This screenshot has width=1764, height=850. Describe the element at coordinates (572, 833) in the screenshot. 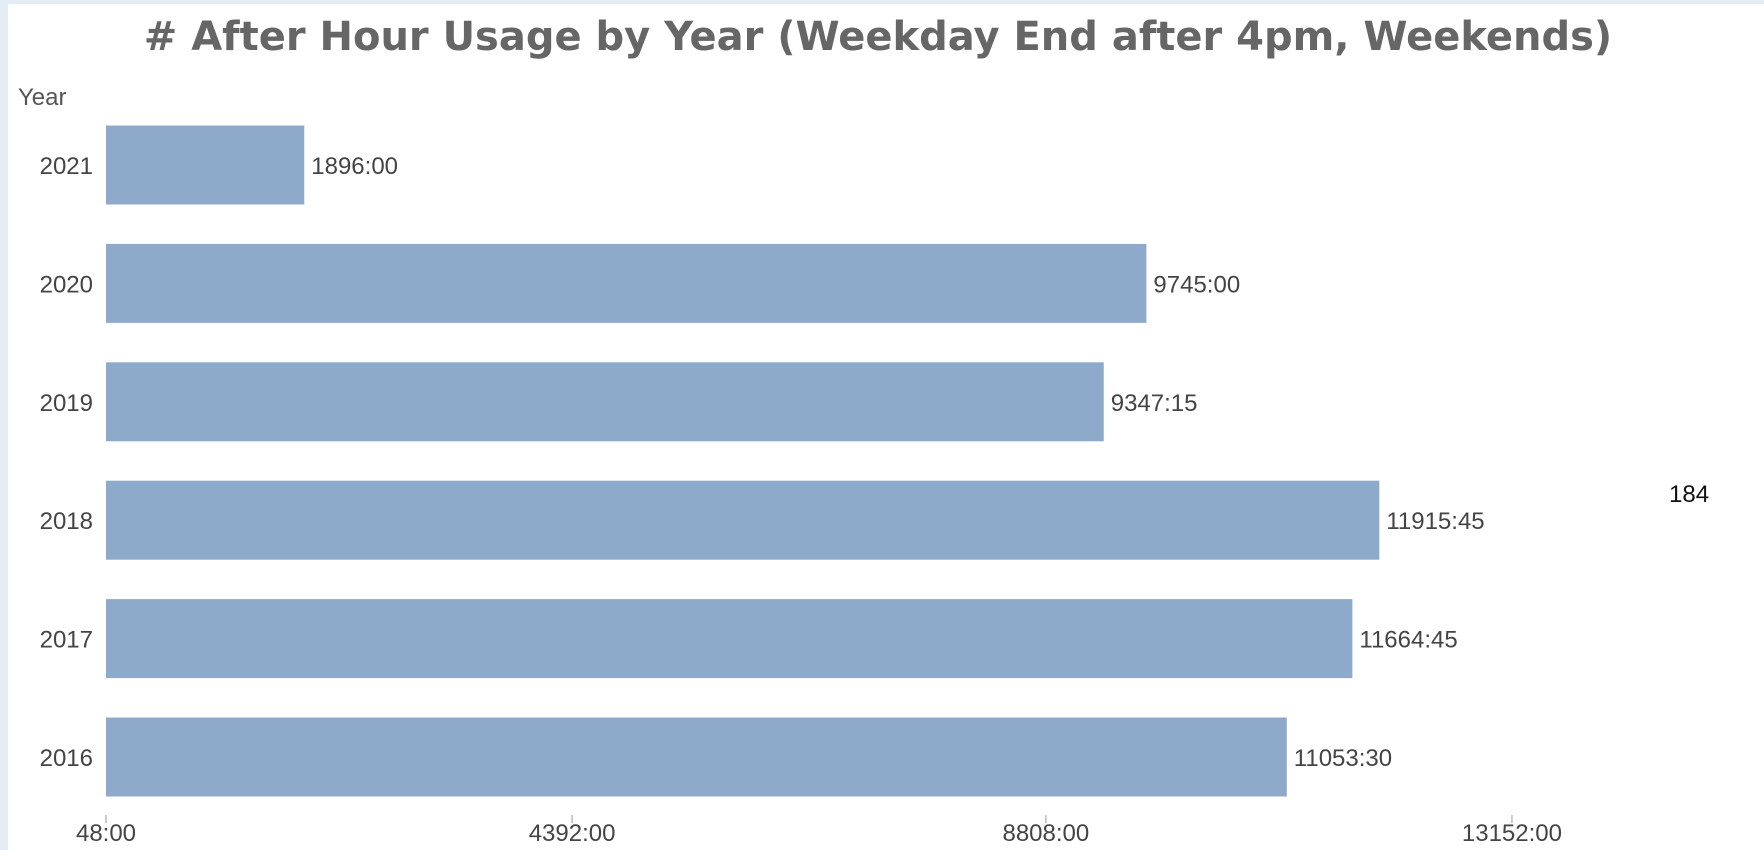

I see `x-tick-label: 4392:00` at that location.